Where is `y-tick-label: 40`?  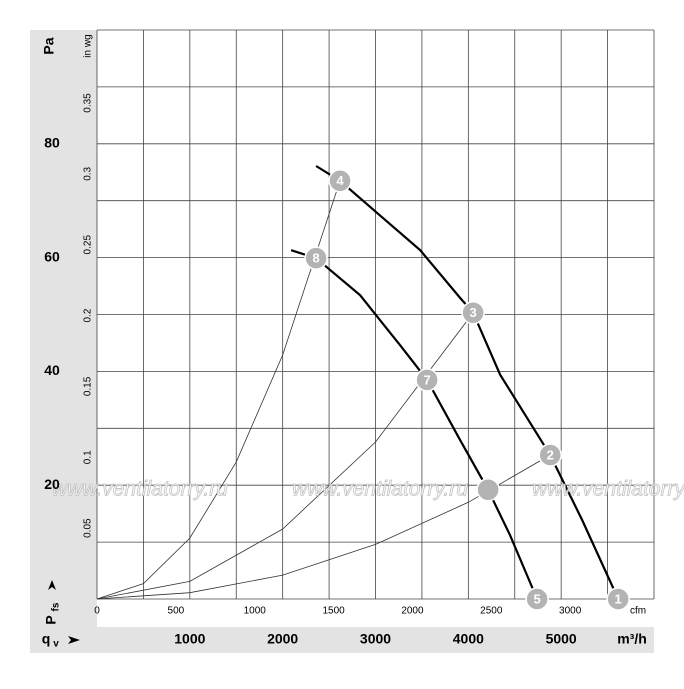
y-tick-label: 40 is located at coordinates (52, 370).